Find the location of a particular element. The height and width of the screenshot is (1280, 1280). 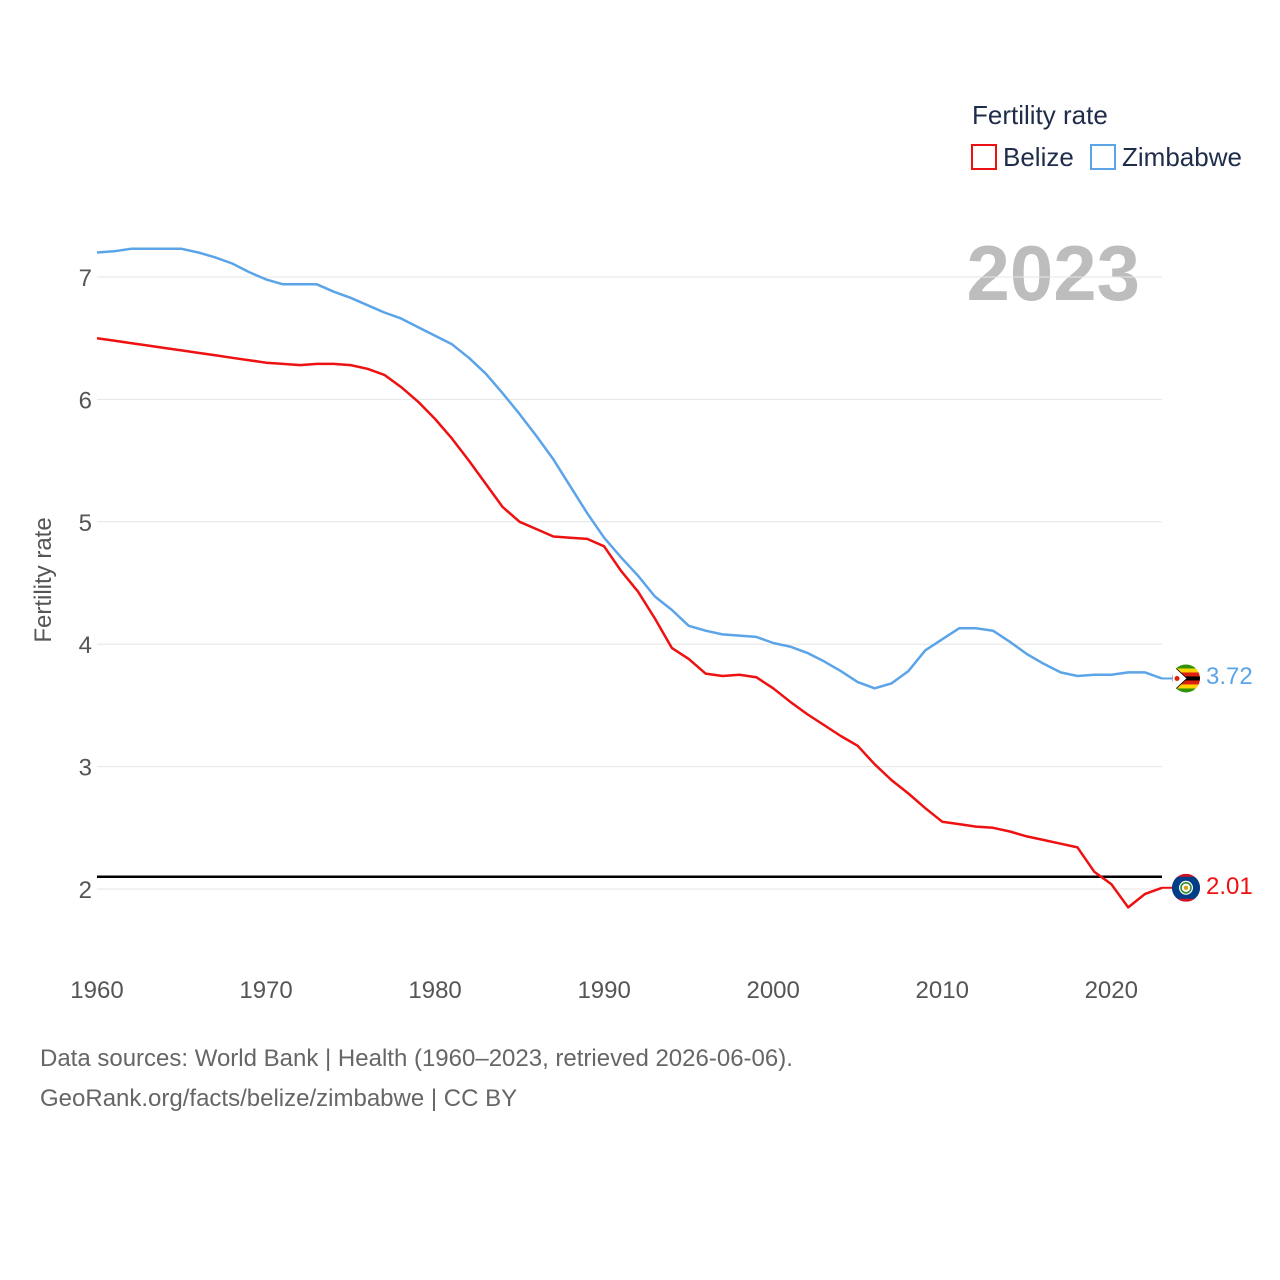

x-tick-label-2010: 2010 is located at coordinates (942, 990).